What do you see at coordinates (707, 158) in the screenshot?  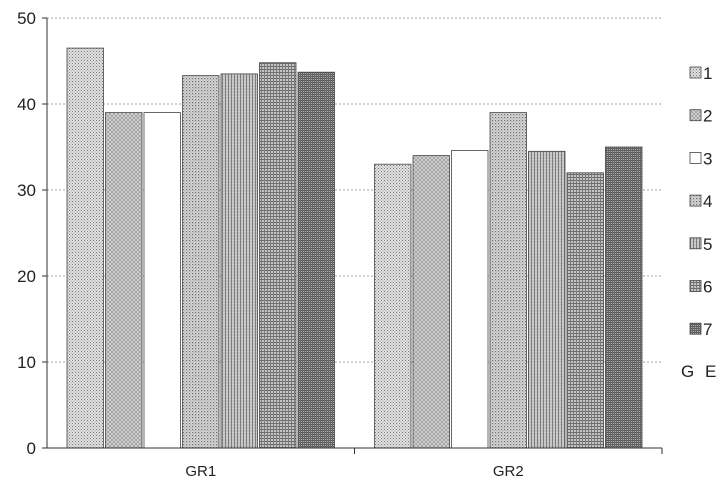 I see `legend-label-3: 3` at bounding box center [707, 158].